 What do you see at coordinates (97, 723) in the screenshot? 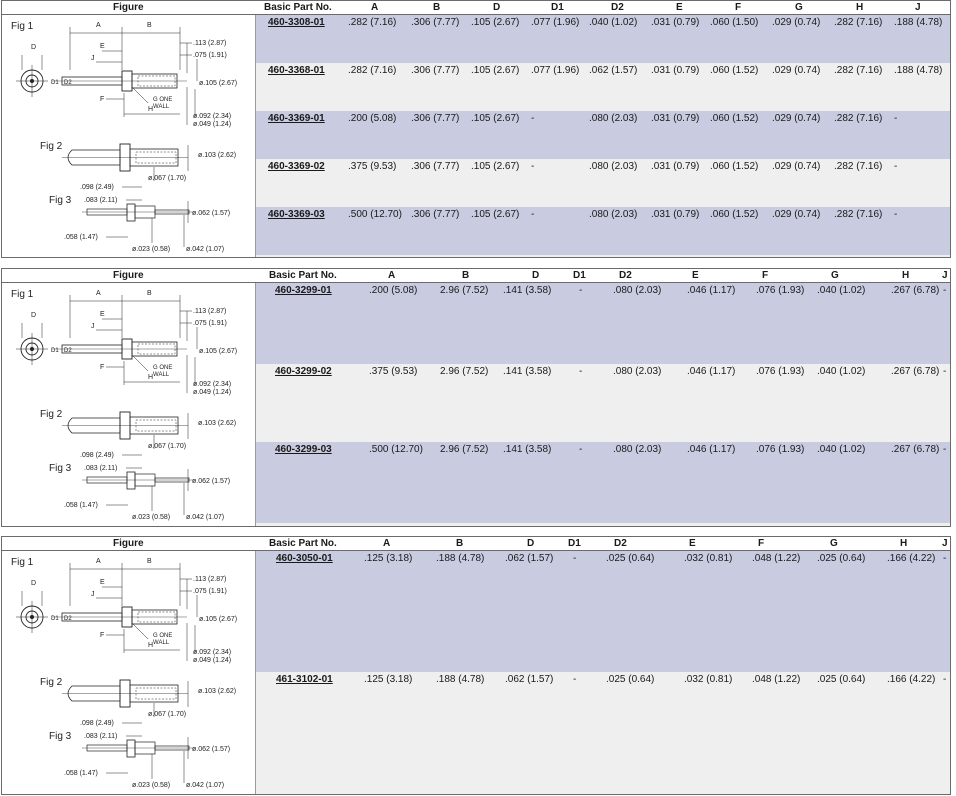
I see `dim-098-label: .098 (2.49)` at bounding box center [97, 723].